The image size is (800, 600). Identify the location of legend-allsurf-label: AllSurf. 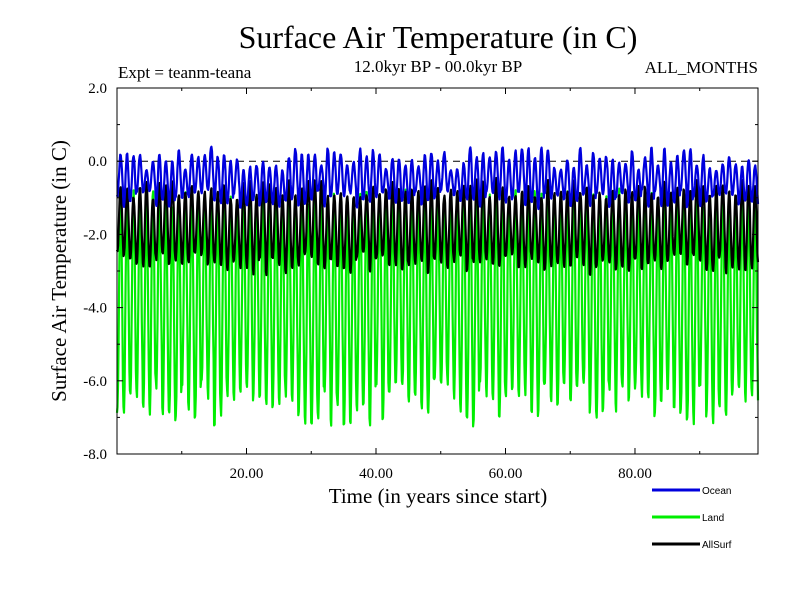
(717, 545).